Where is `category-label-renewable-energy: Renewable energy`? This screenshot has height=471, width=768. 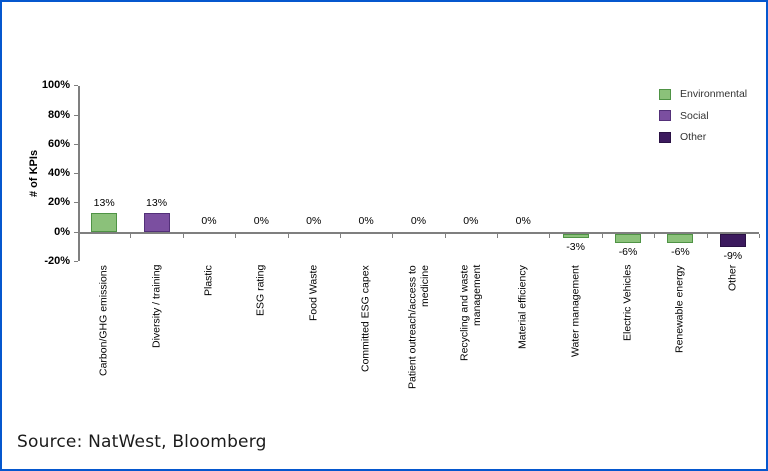
category-label-renewable-energy: Renewable energy is located at coordinates (680, 309).